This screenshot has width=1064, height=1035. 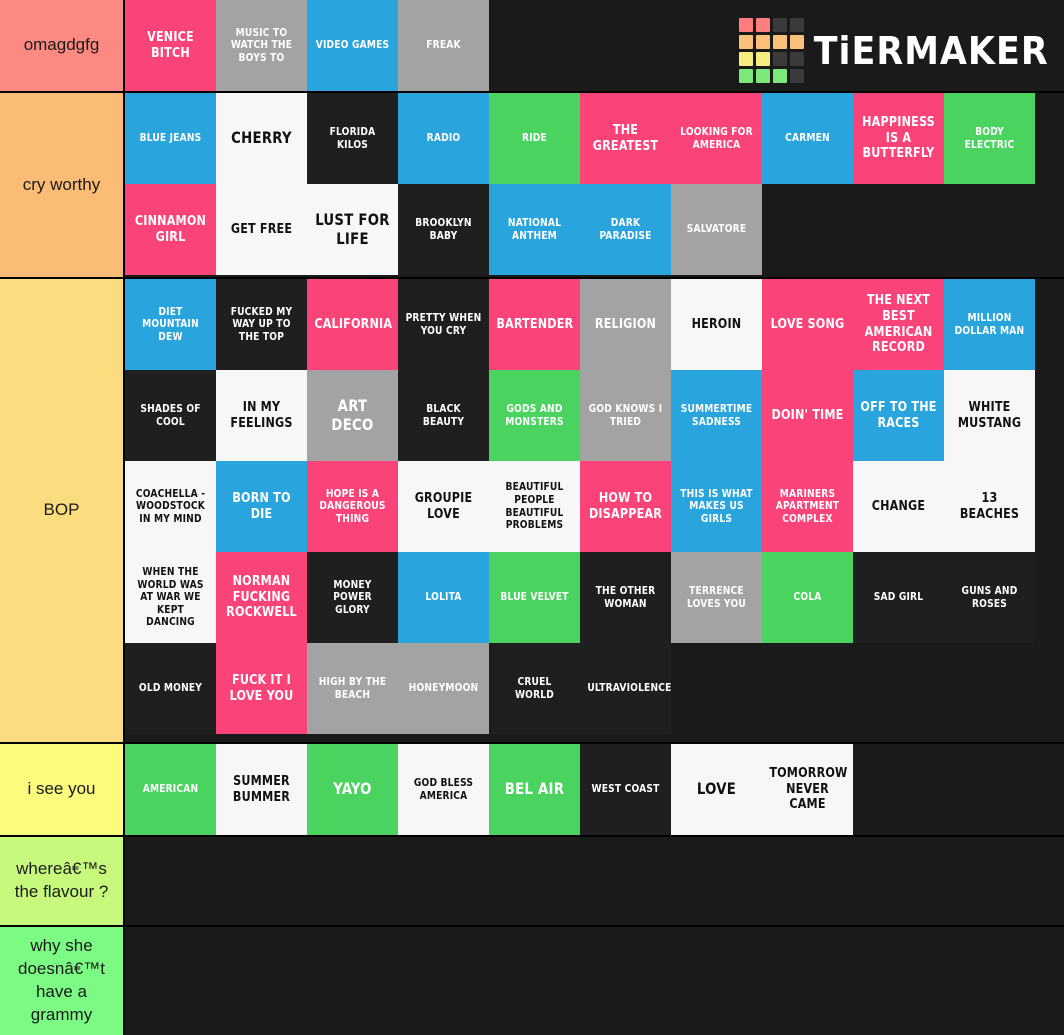 What do you see at coordinates (443, 688) in the screenshot?
I see `tier-item-tile: HONEYMOON` at bounding box center [443, 688].